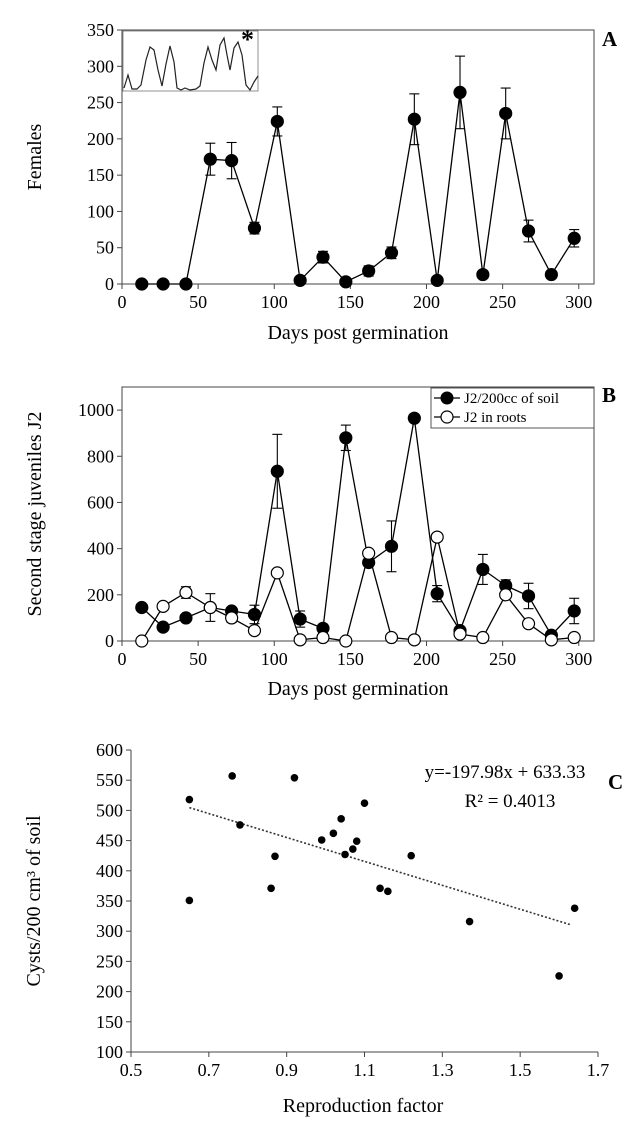  I want to click on panel-a-y-tick-label: 300, so click(100, 66).